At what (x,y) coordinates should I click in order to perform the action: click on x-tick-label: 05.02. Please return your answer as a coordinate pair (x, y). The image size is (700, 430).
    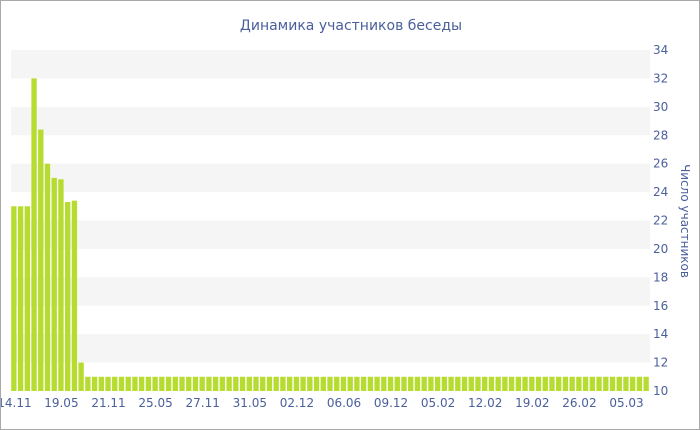
    Looking at the image, I should click on (438, 403).